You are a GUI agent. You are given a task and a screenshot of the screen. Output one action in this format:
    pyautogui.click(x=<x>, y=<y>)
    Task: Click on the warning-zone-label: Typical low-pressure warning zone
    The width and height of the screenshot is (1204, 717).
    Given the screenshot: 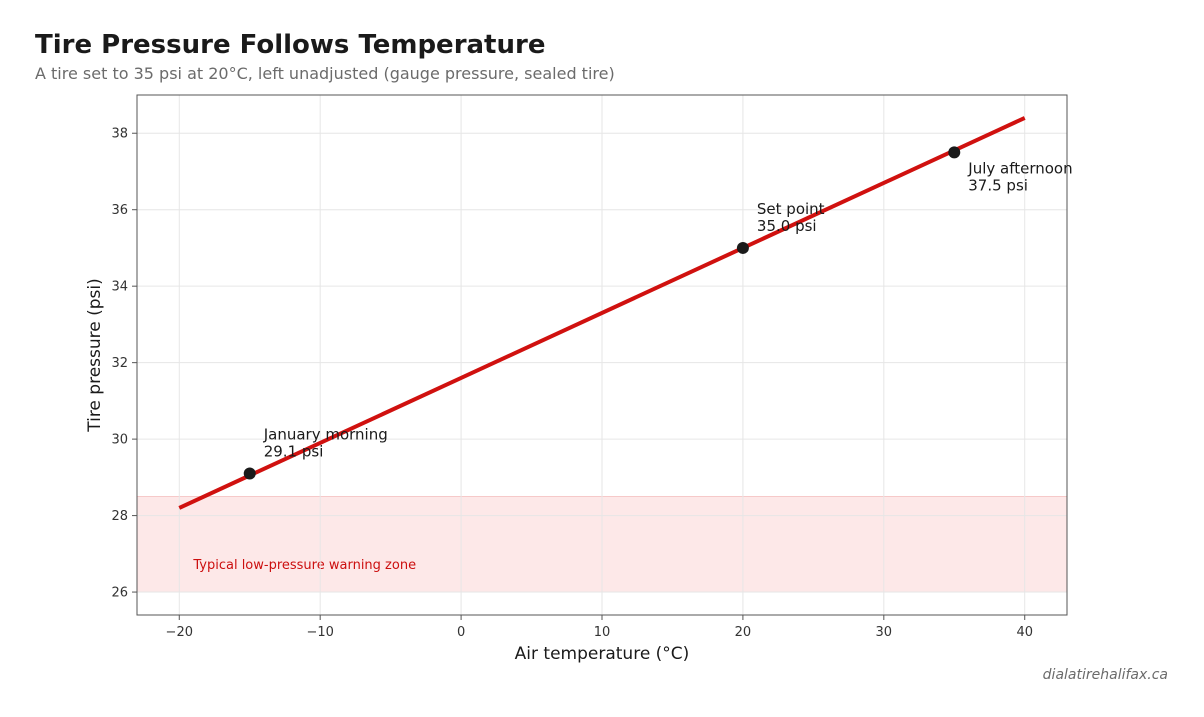 What is the action you would take?
    pyautogui.click(x=304, y=565)
    